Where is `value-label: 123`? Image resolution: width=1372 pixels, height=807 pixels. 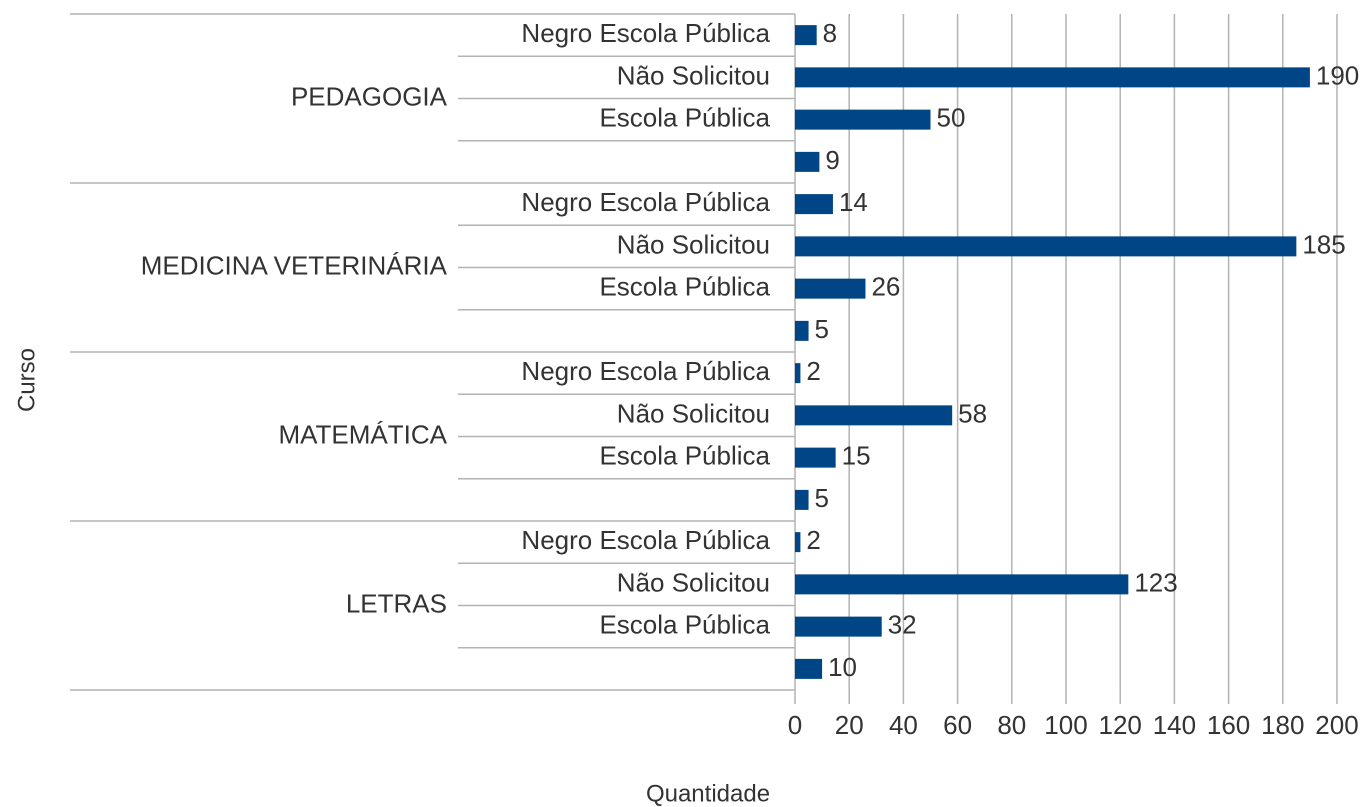 value-label: 123 is located at coordinates (1155, 582).